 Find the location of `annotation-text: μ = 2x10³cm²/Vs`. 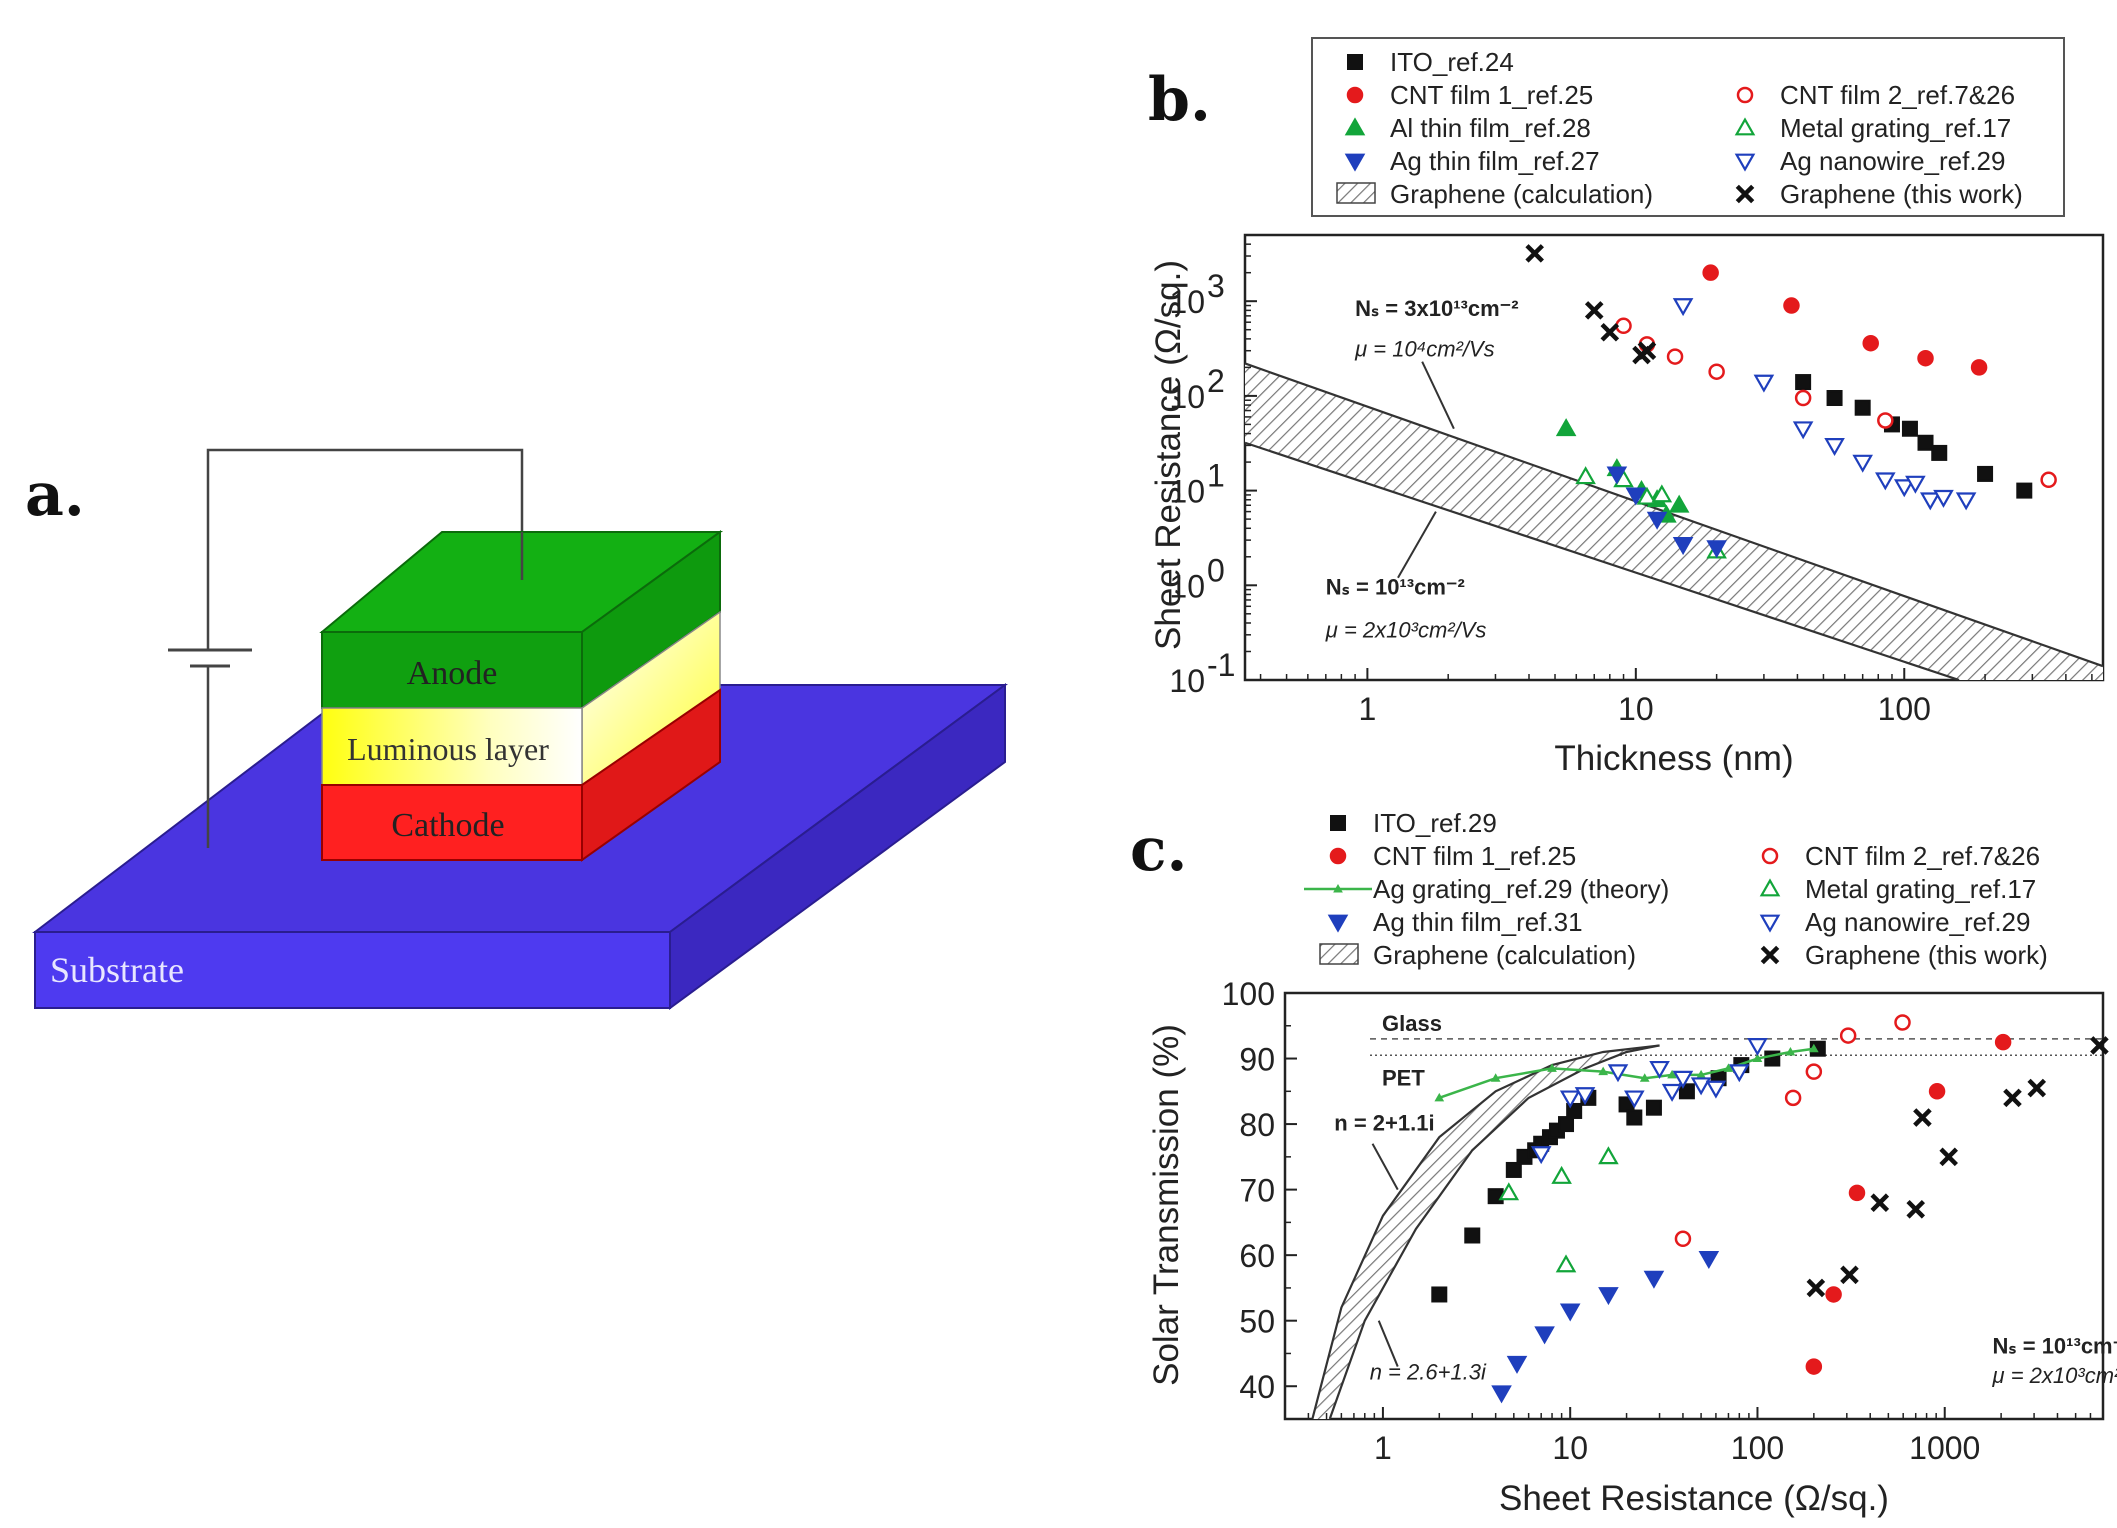

annotation-text: μ = 2x10³cm²/Vs is located at coordinates (2054, 1375).